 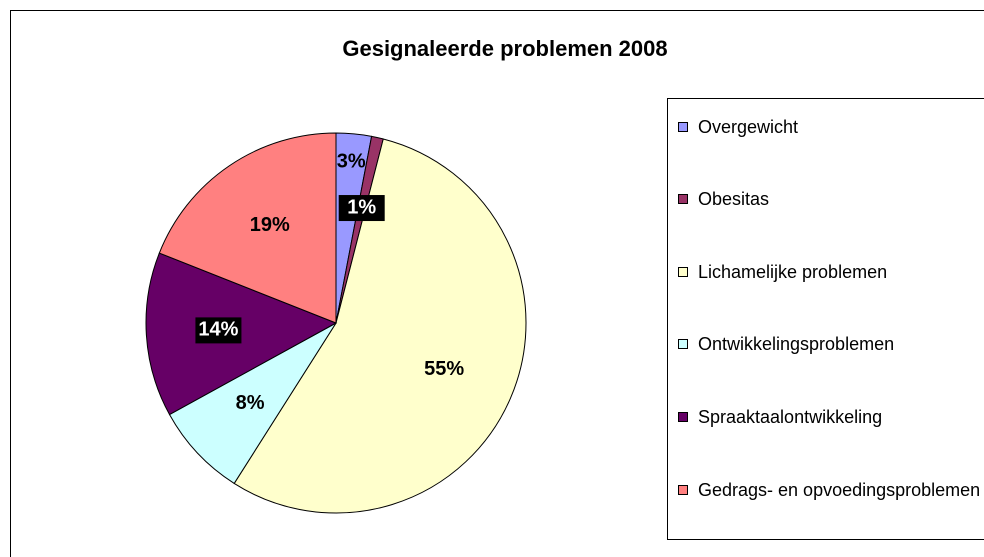 I want to click on legend-item: Lichamelijke problemen, so click(x=828, y=272).